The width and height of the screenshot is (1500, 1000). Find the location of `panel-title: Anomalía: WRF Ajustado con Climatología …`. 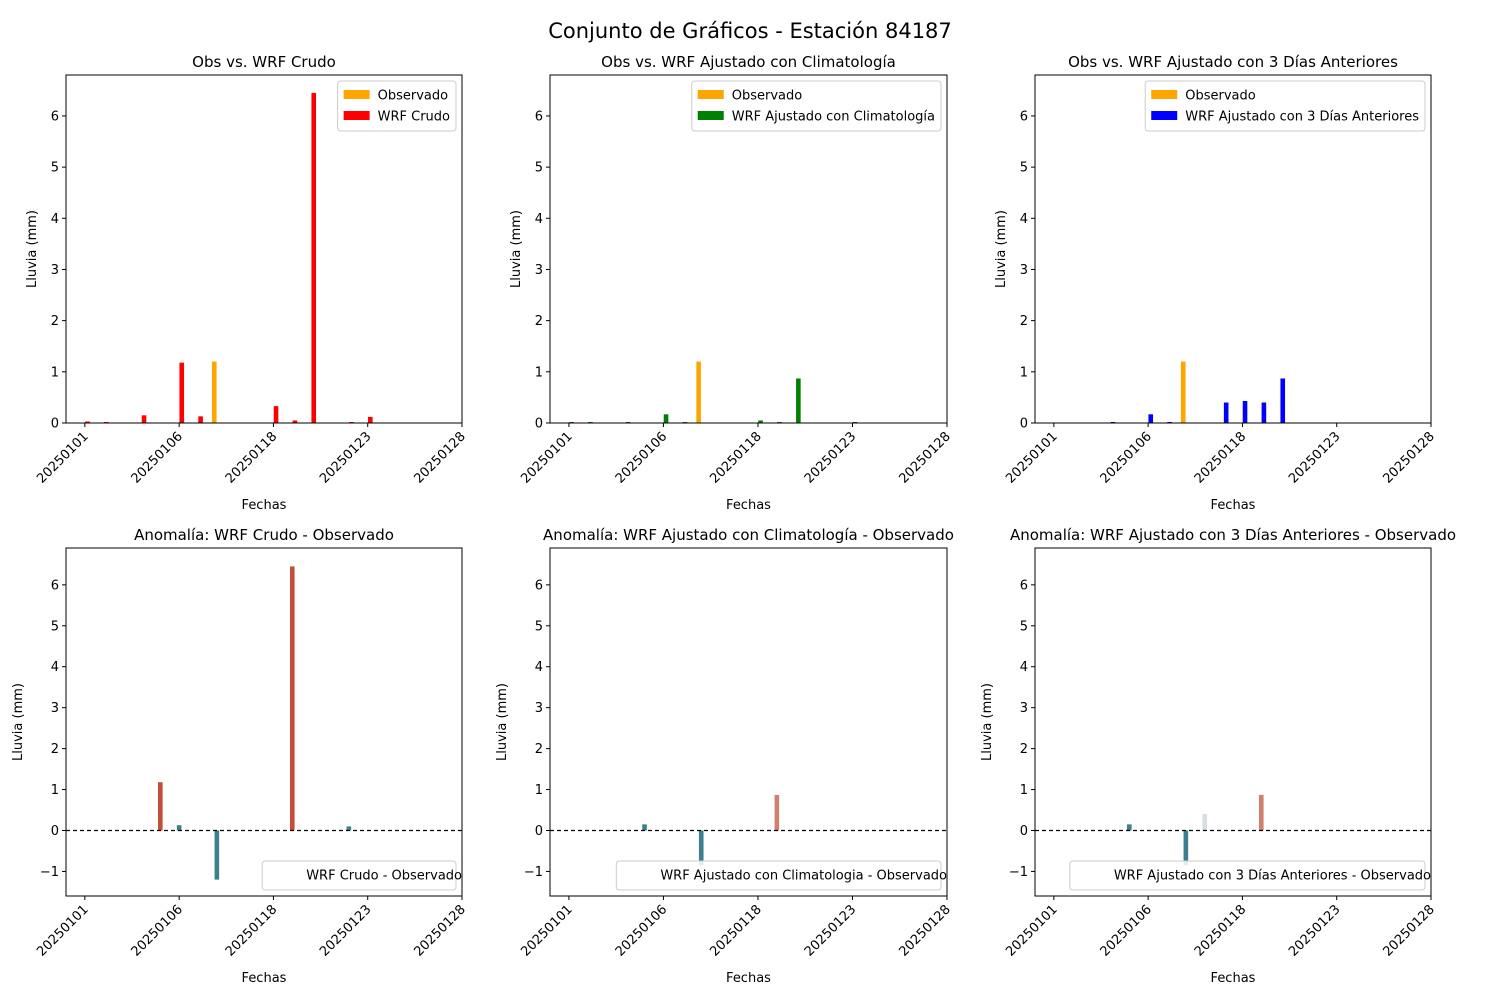

panel-title: Anomalía: WRF Ajustado con Climatología … is located at coordinates (748, 535).